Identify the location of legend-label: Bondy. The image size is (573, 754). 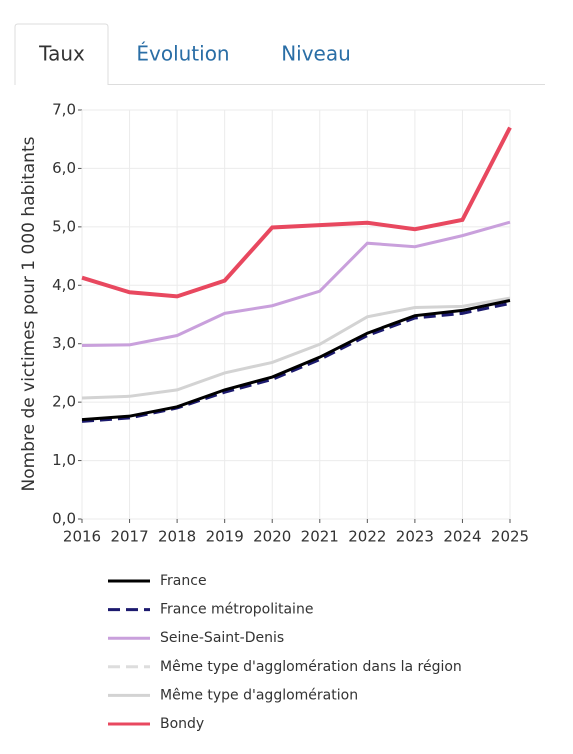
(182, 724).